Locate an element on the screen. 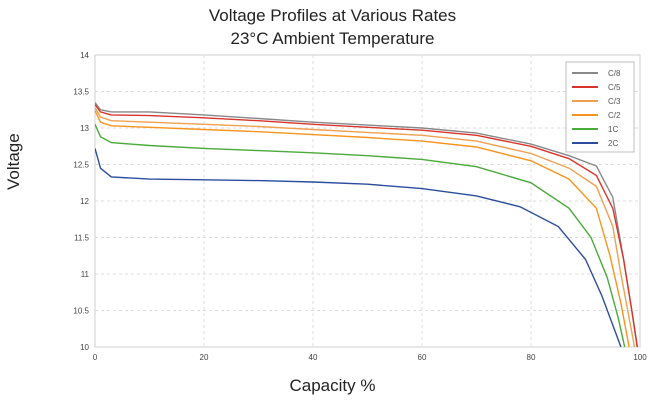 The height and width of the screenshot is (401, 665). legend-label: C/5 is located at coordinates (614, 87).